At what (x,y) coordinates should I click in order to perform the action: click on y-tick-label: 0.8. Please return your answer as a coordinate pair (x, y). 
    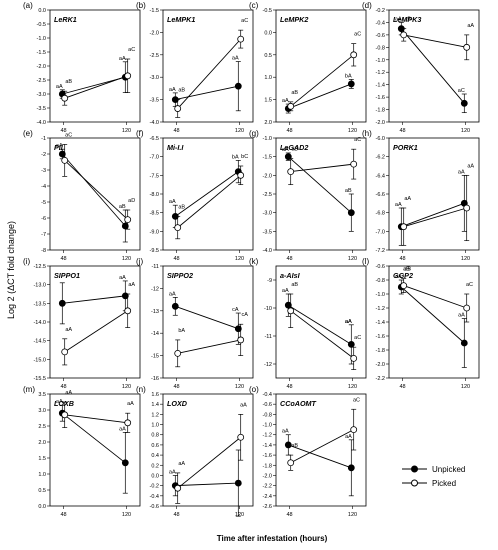
    Looking at the image, I should click on (155, 436).